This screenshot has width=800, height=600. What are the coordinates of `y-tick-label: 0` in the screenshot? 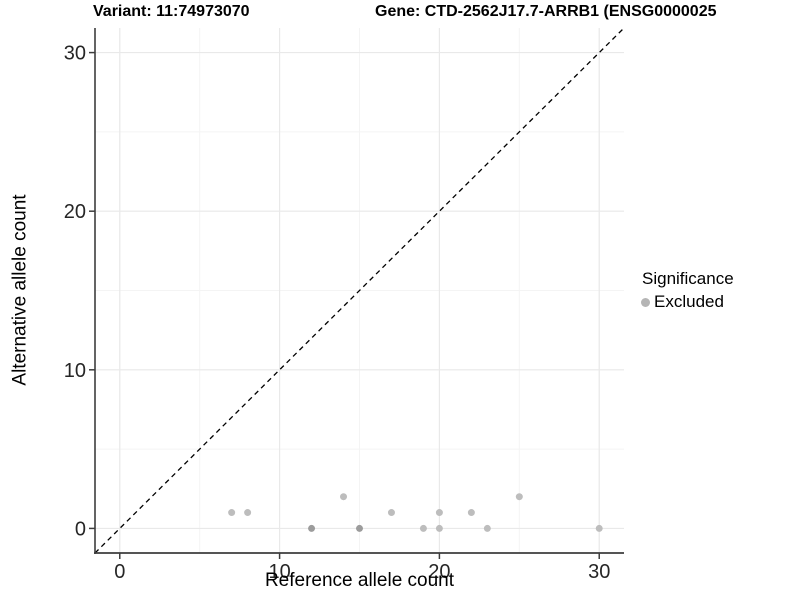 It's located at (80, 529).